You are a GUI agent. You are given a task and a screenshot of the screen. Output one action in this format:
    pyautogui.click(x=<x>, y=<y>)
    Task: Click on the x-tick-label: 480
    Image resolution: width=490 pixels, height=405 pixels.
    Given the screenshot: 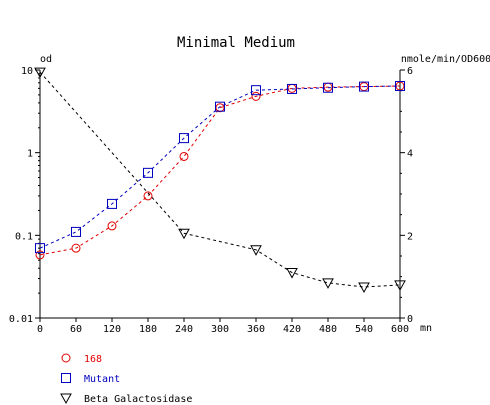 What is the action you would take?
    pyautogui.click(x=328, y=329)
    